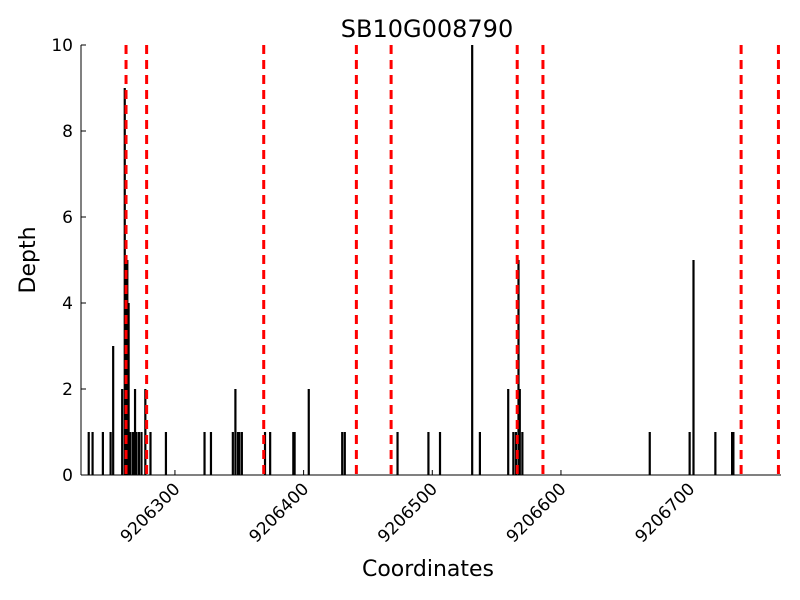 The image size is (800, 600). Describe the element at coordinates (67, 304) in the screenshot. I see `y-tick-label: 4` at that location.